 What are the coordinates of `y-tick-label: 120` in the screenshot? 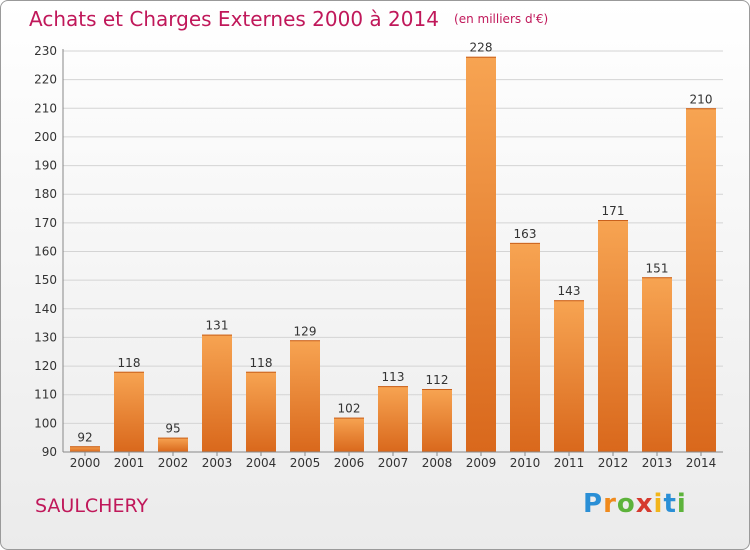 It's located at (45, 366).